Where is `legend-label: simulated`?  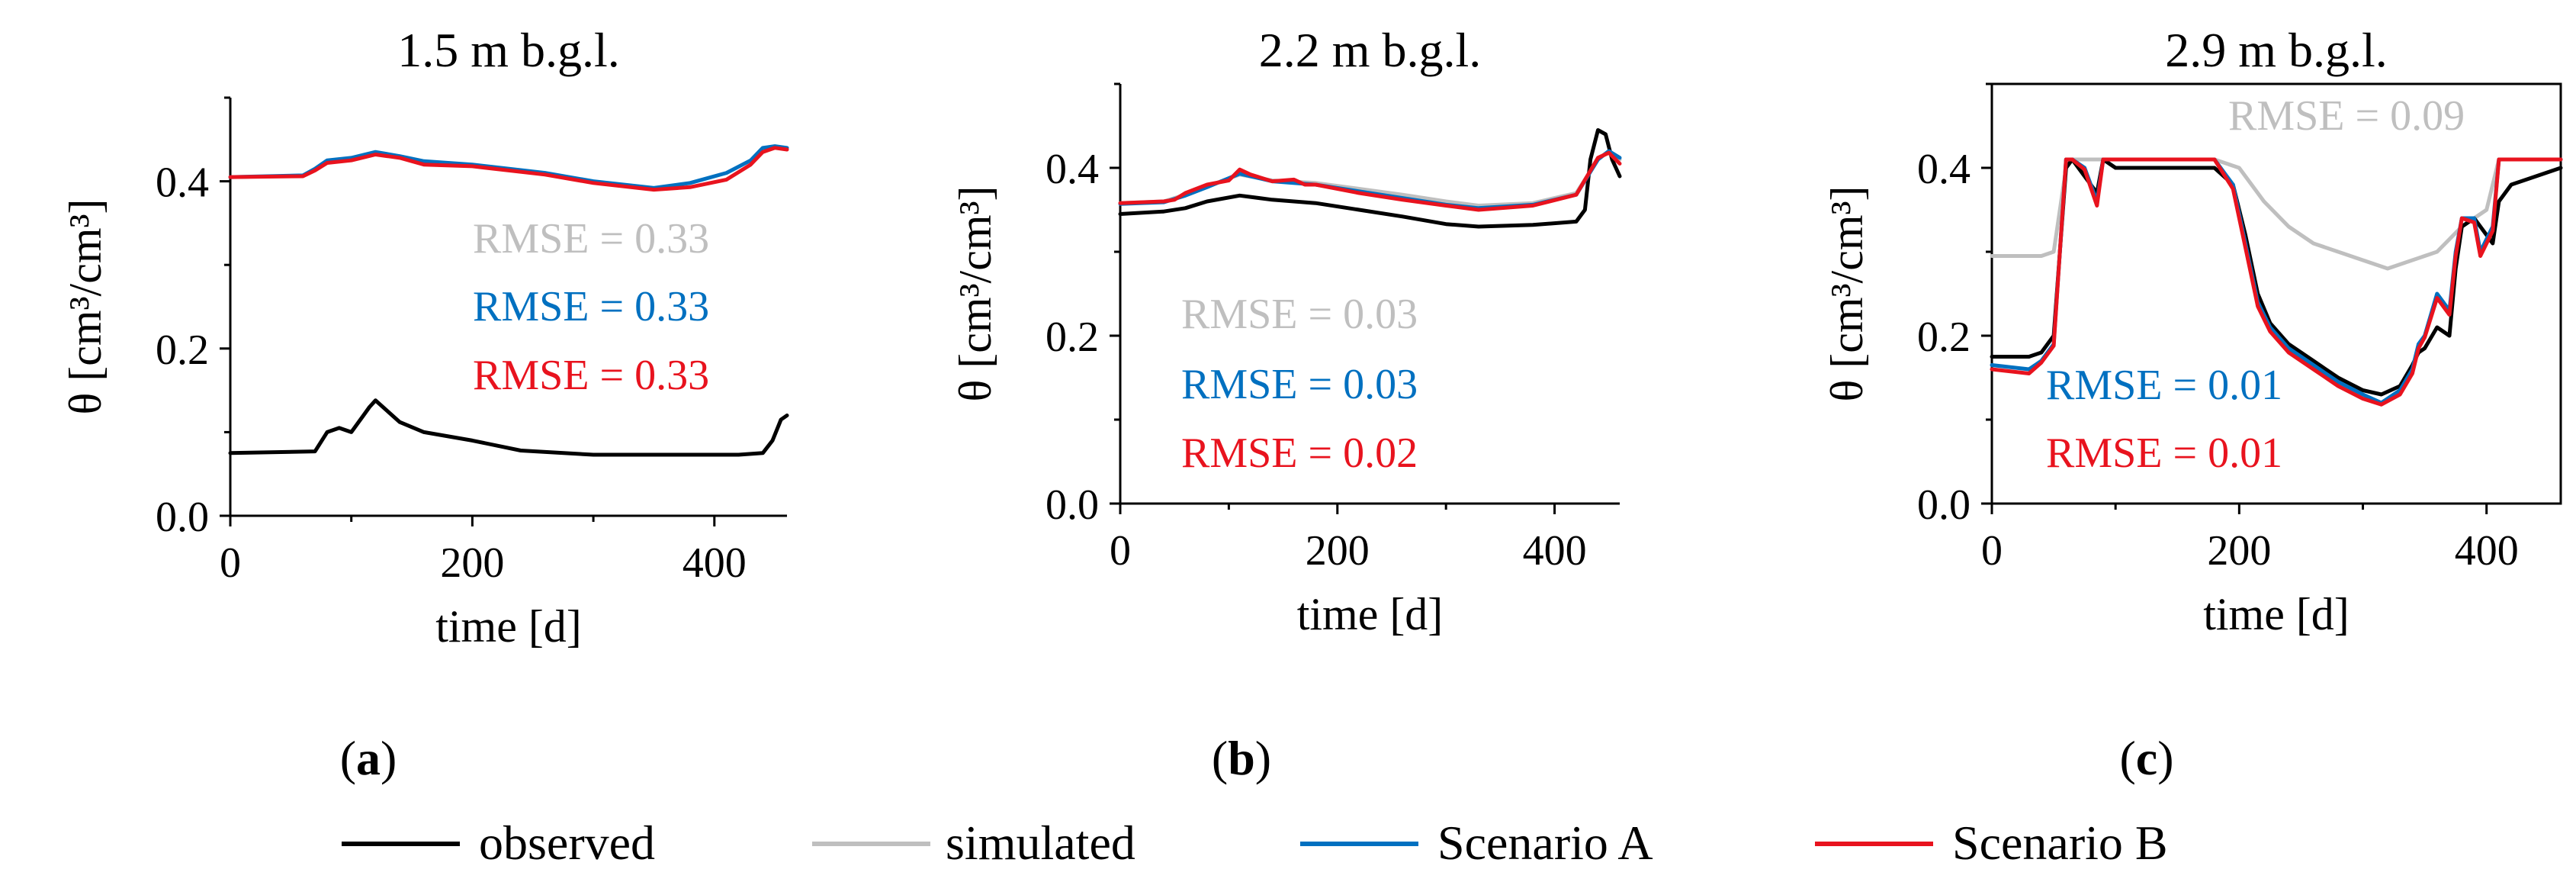 legend-label: simulated is located at coordinates (1040, 843).